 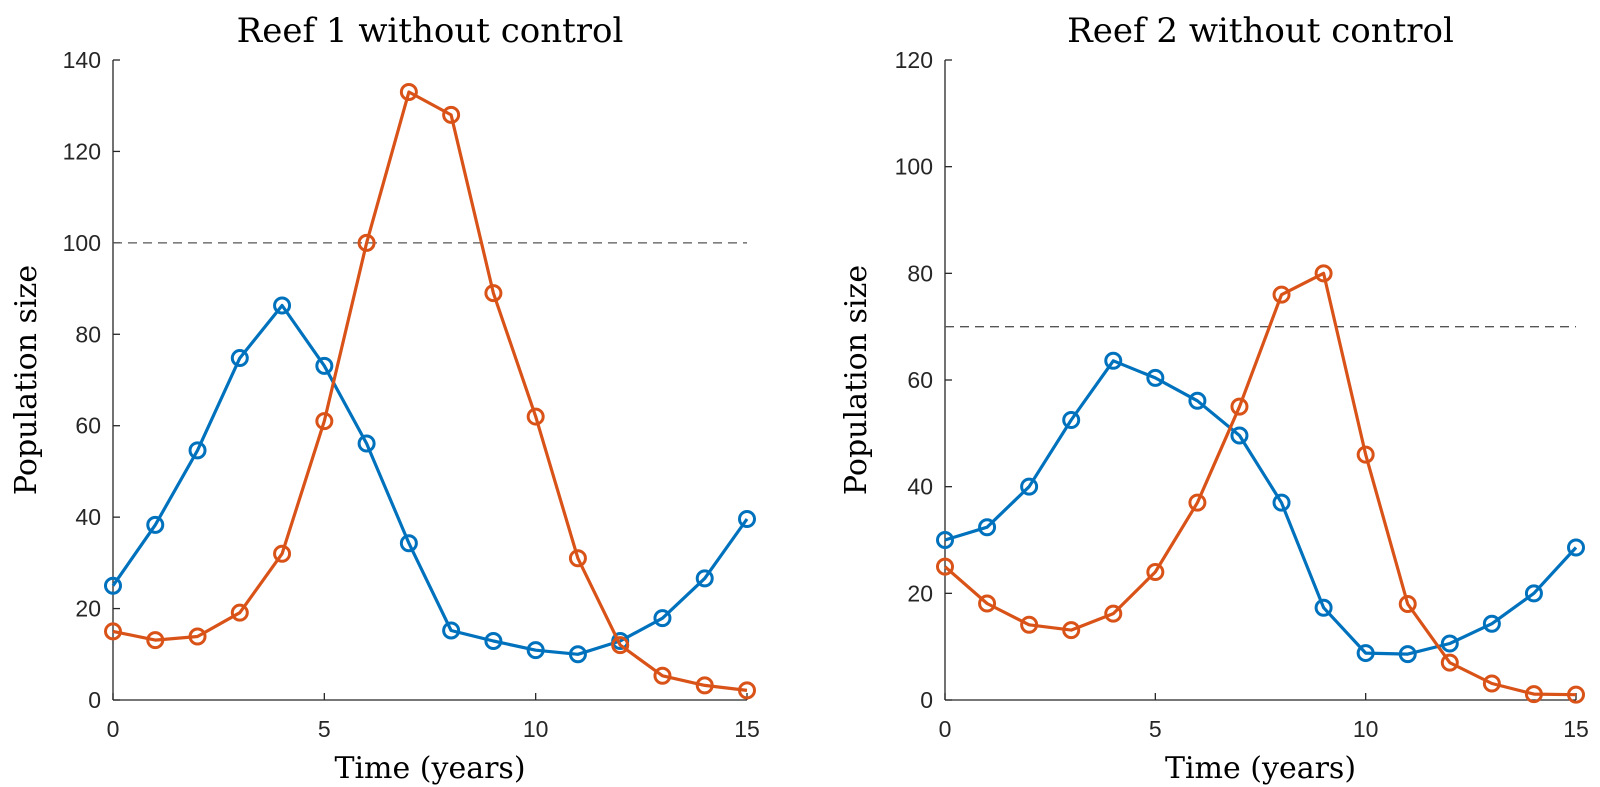 What do you see at coordinates (82, 60) in the screenshot?
I see `y-tick-label: 140` at bounding box center [82, 60].